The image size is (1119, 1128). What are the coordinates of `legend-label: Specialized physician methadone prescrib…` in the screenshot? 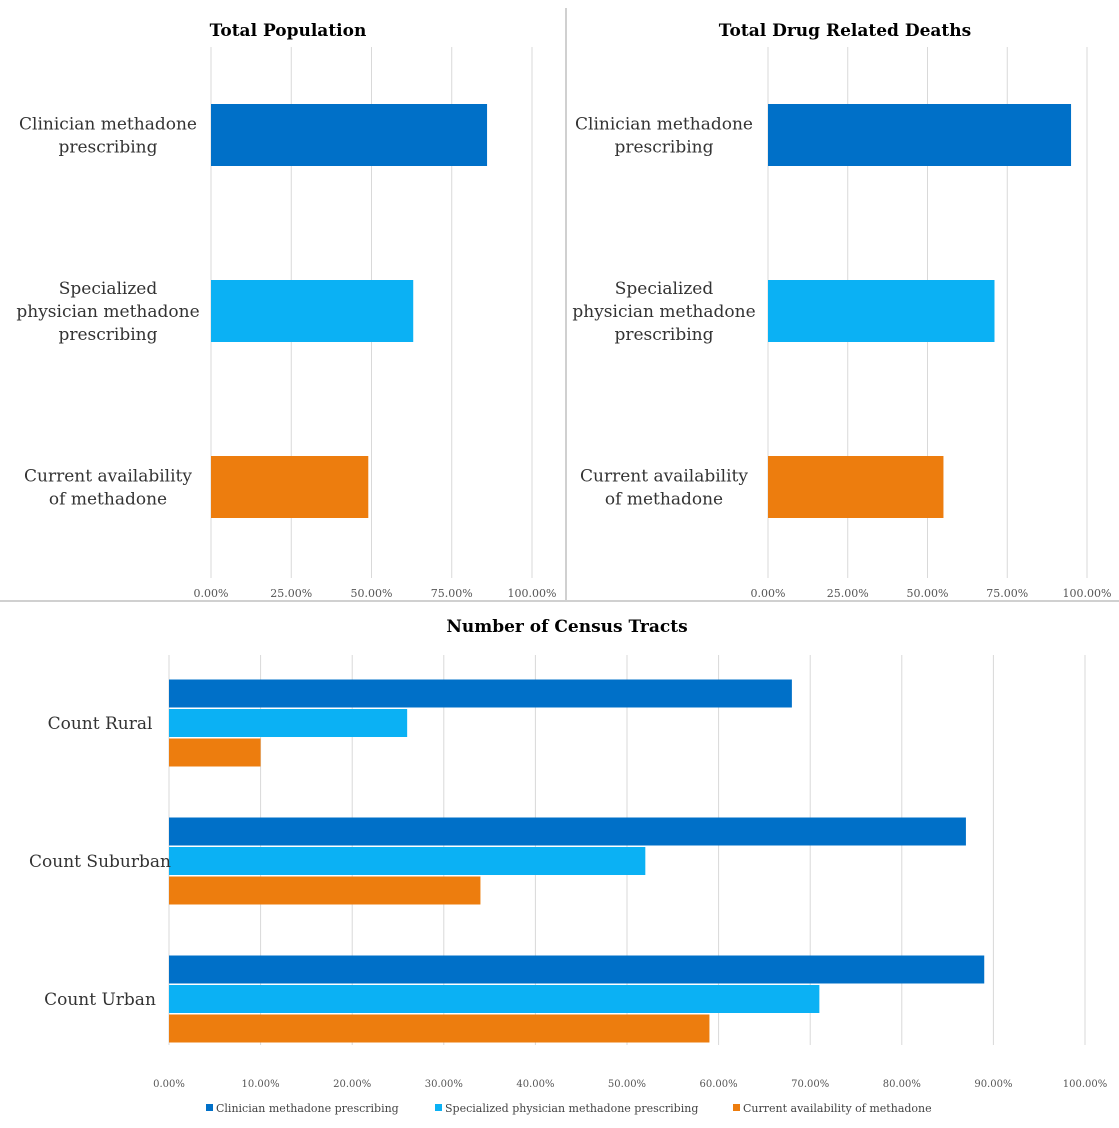 It's located at (571, 1108).